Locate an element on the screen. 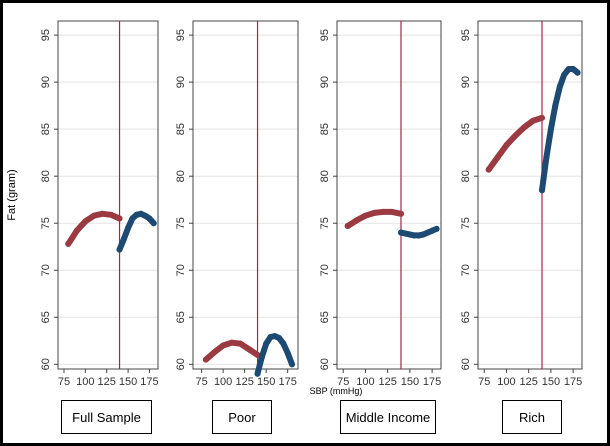 The image size is (610, 446). caption-full-sample-label: Full Sample is located at coordinates (106, 417).